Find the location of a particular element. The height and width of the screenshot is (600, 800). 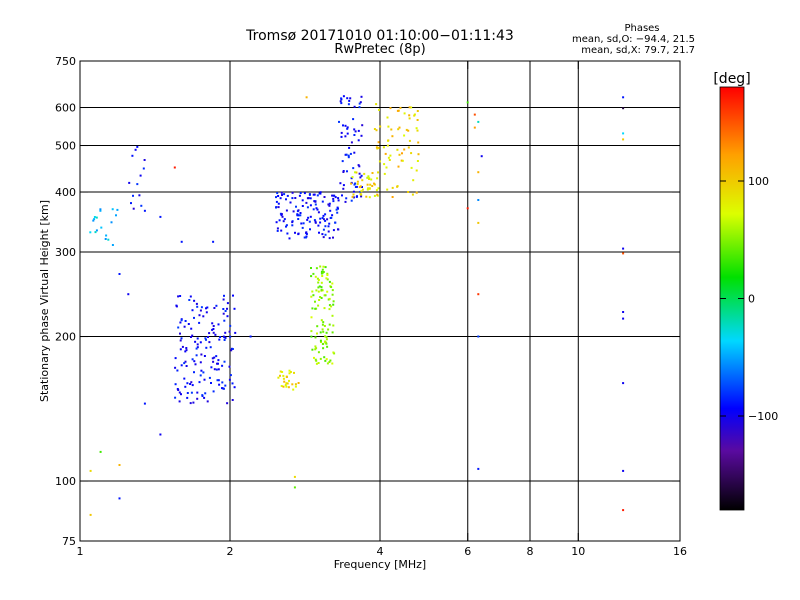

x-tick-label: 4 is located at coordinates (380, 551).